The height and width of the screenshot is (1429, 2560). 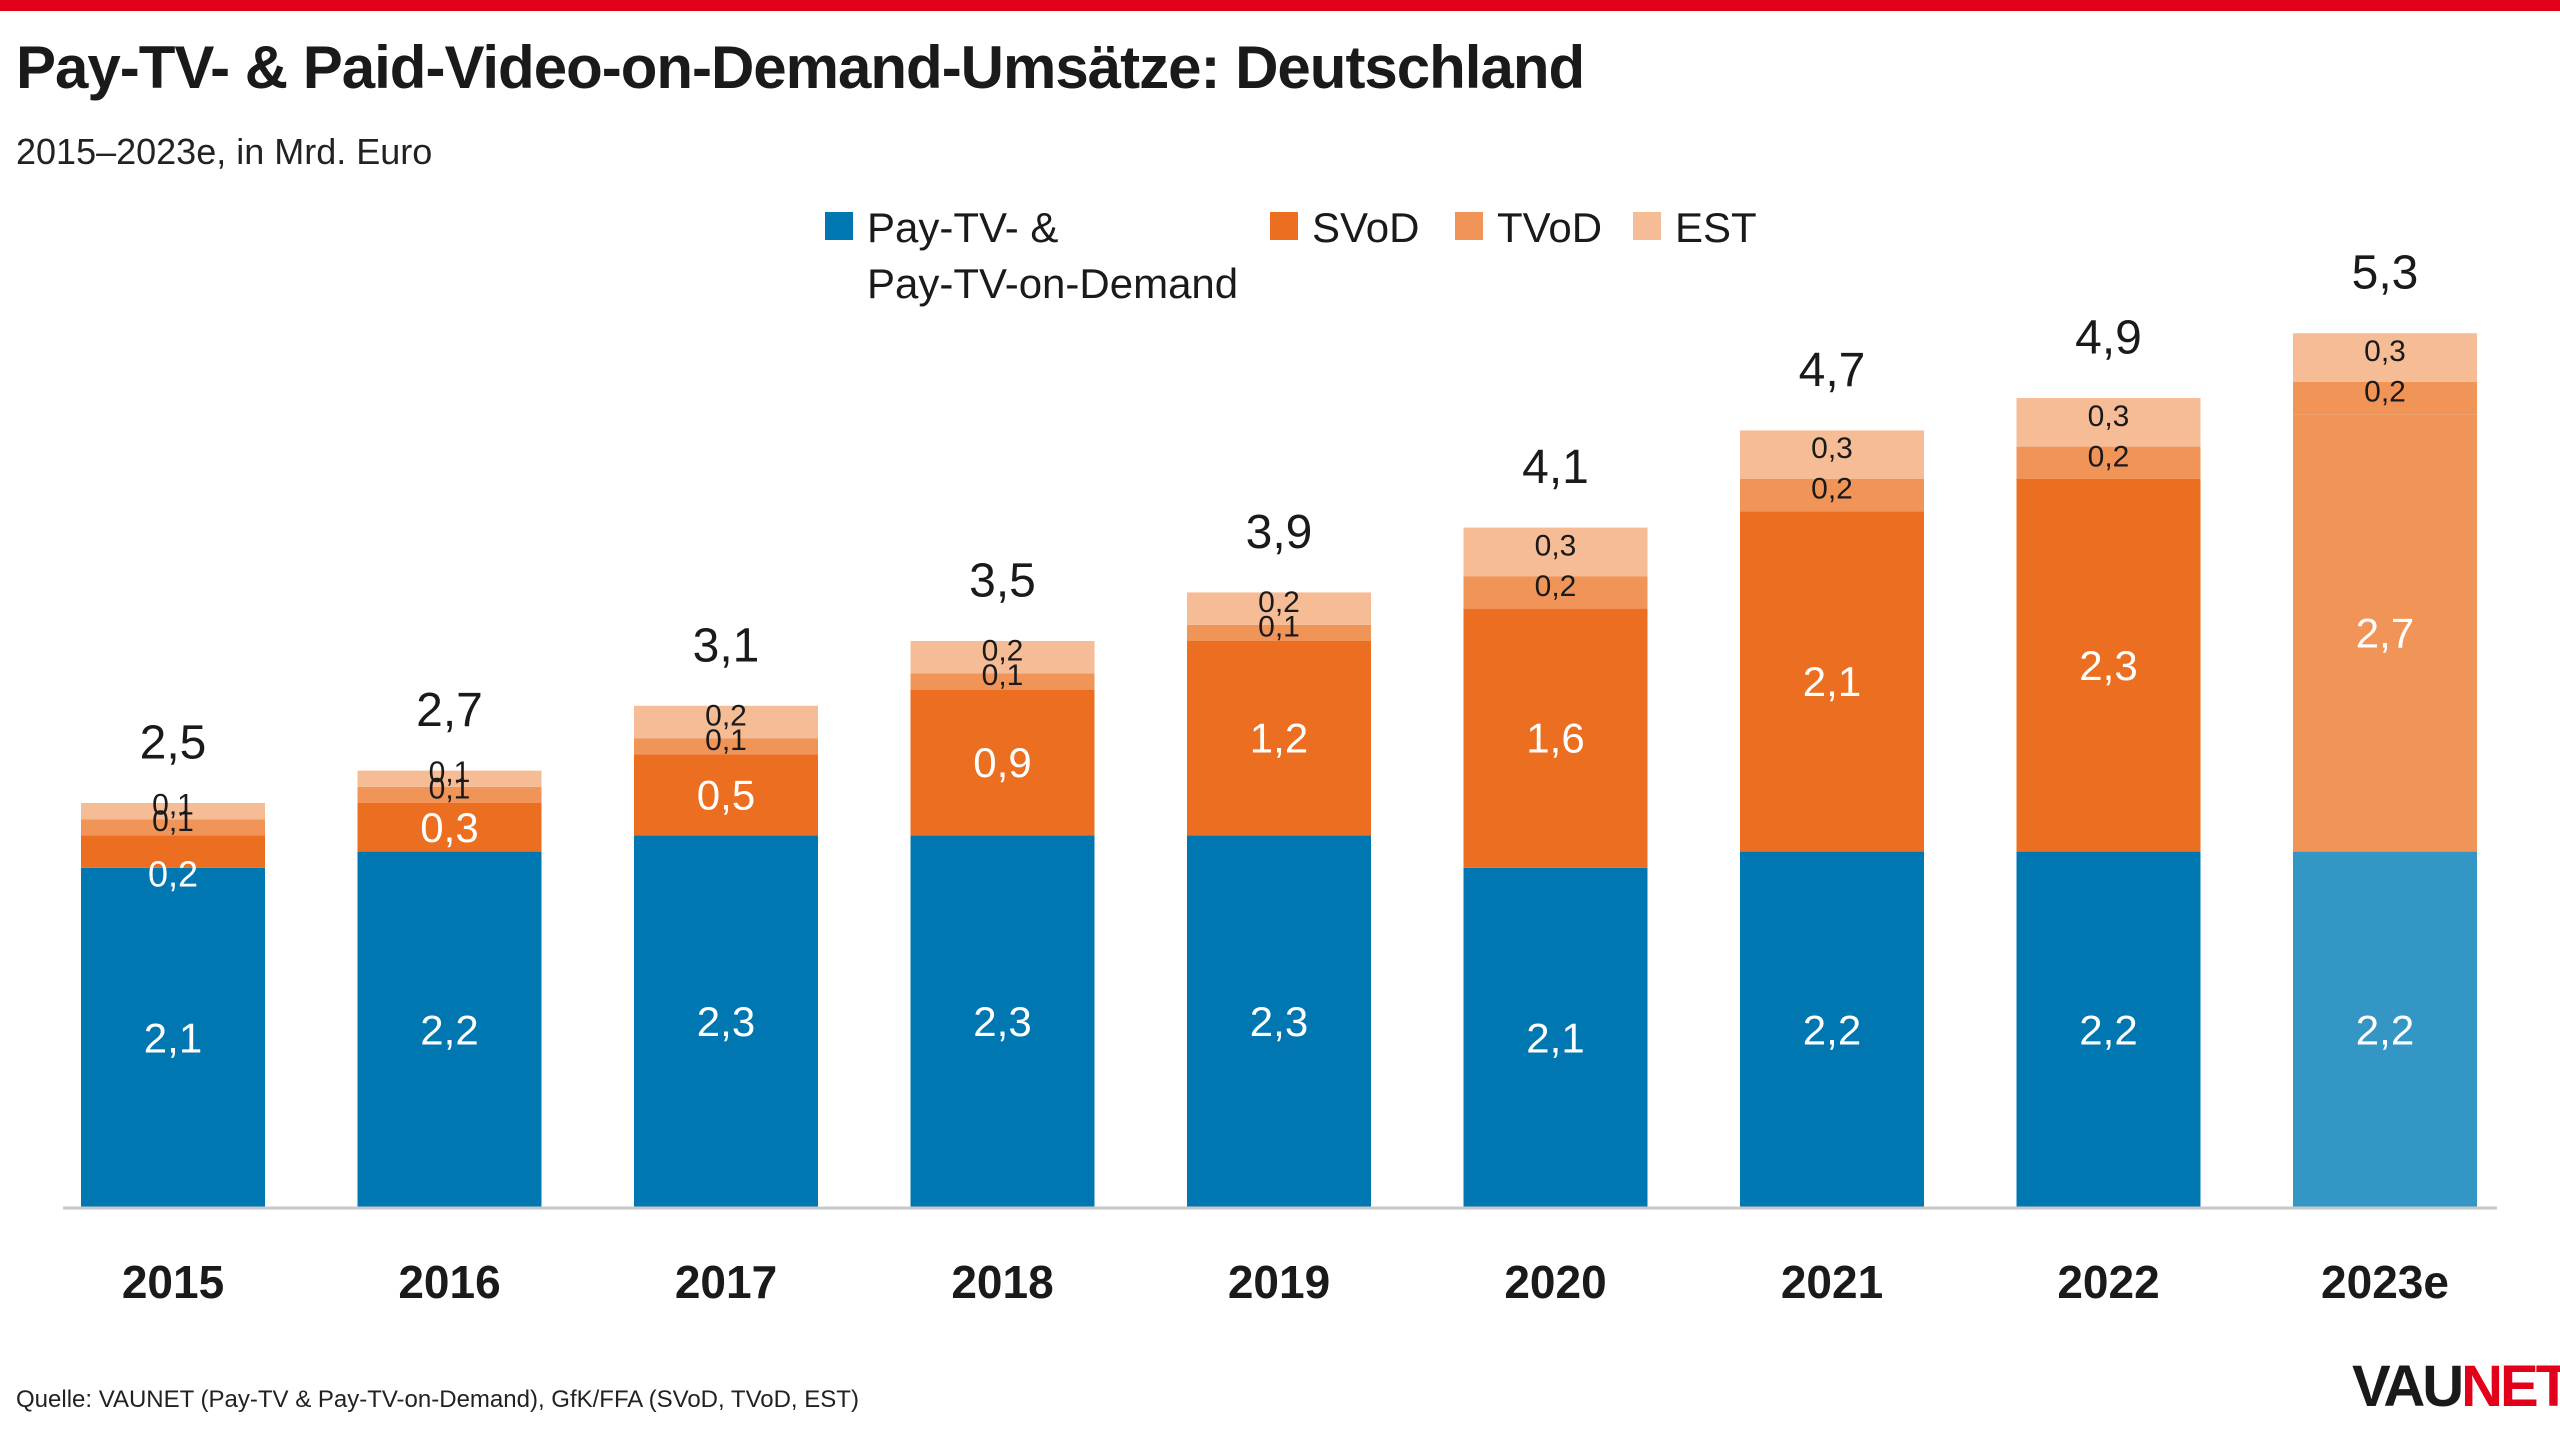 I want to click on x-tick-label-2017: 2017, so click(x=726, y=1282).